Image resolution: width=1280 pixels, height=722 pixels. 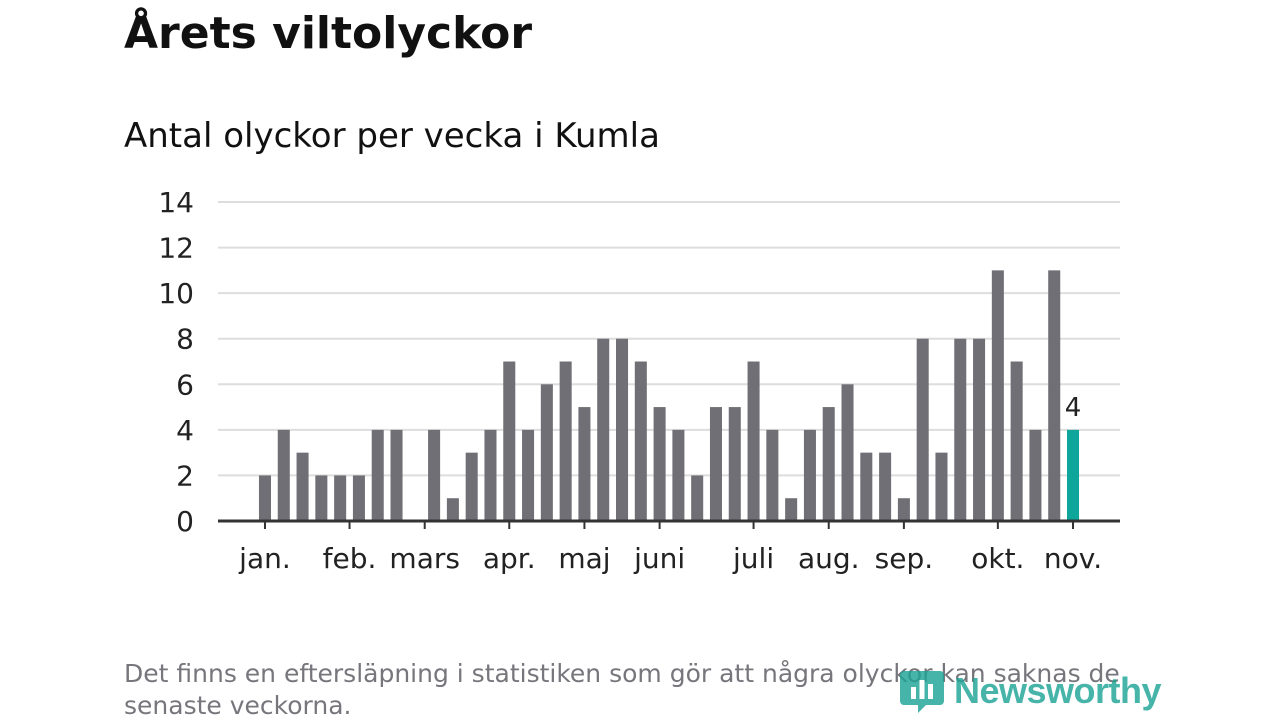 What do you see at coordinates (584, 558) in the screenshot?
I see `x-tick-label: maj` at bounding box center [584, 558].